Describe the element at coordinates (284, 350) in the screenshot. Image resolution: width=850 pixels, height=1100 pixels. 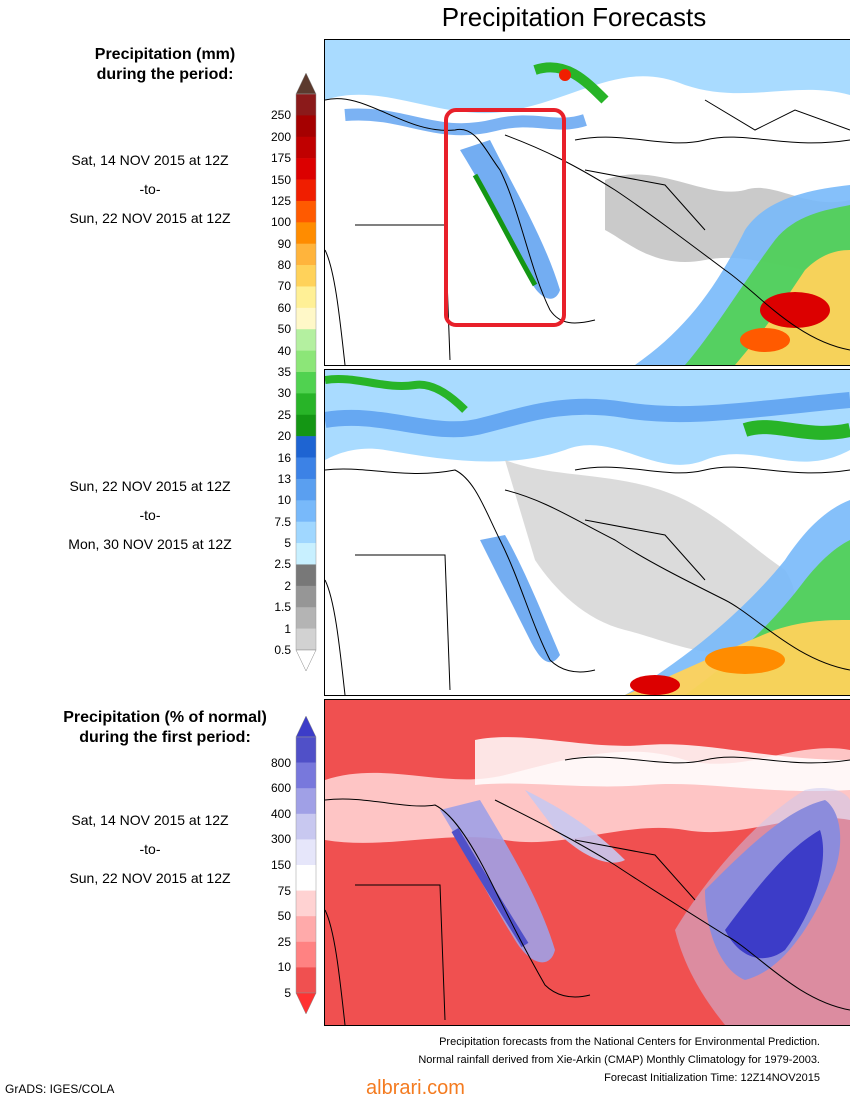
I see `mm-scale-label: 40` at that location.